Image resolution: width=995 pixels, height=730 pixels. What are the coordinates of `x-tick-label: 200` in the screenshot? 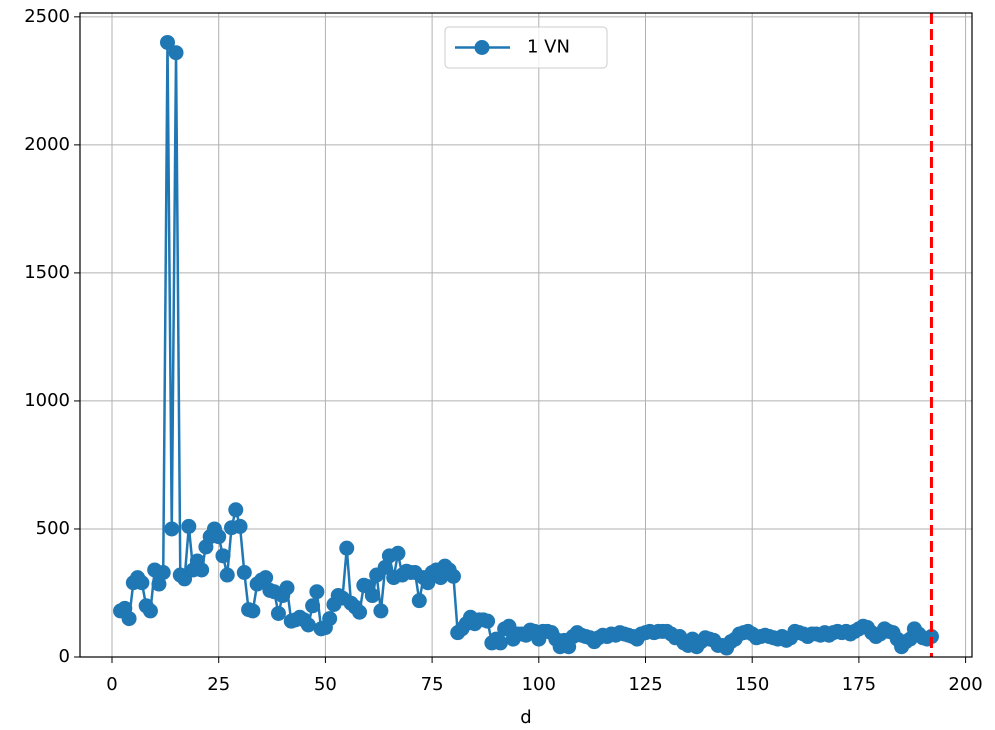 It's located at (965, 684).